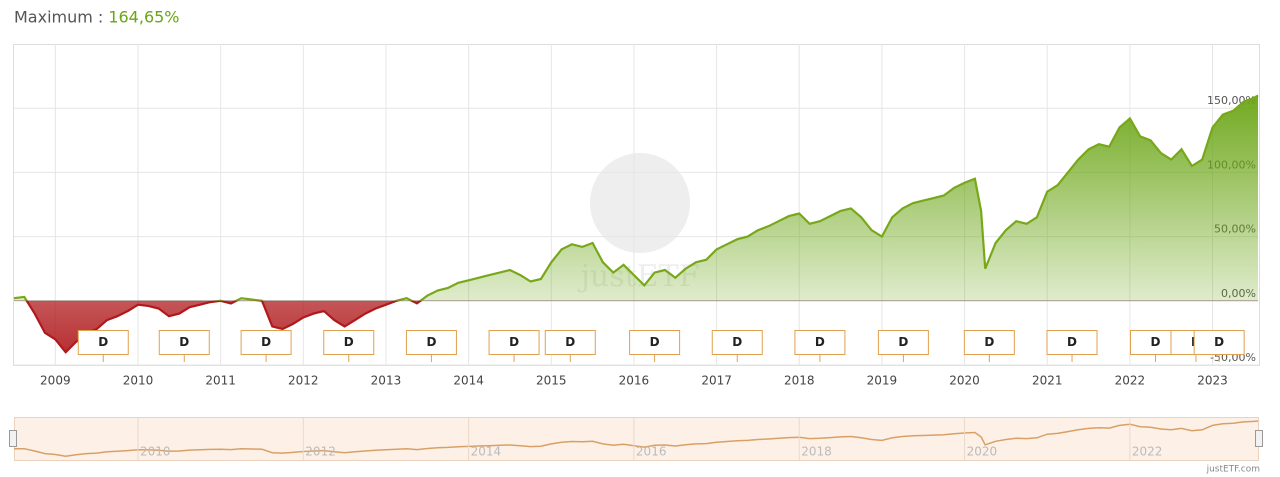 This screenshot has width=1280, height=477. Describe the element at coordinates (1212, 381) in the screenshot. I see `x-tick-label: 2023` at that location.